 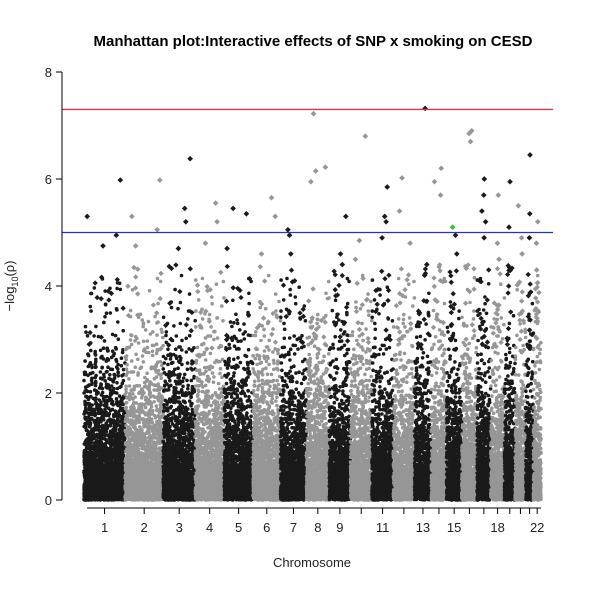 I want to click on chromosome-3-points, so click(x=179, y=328).